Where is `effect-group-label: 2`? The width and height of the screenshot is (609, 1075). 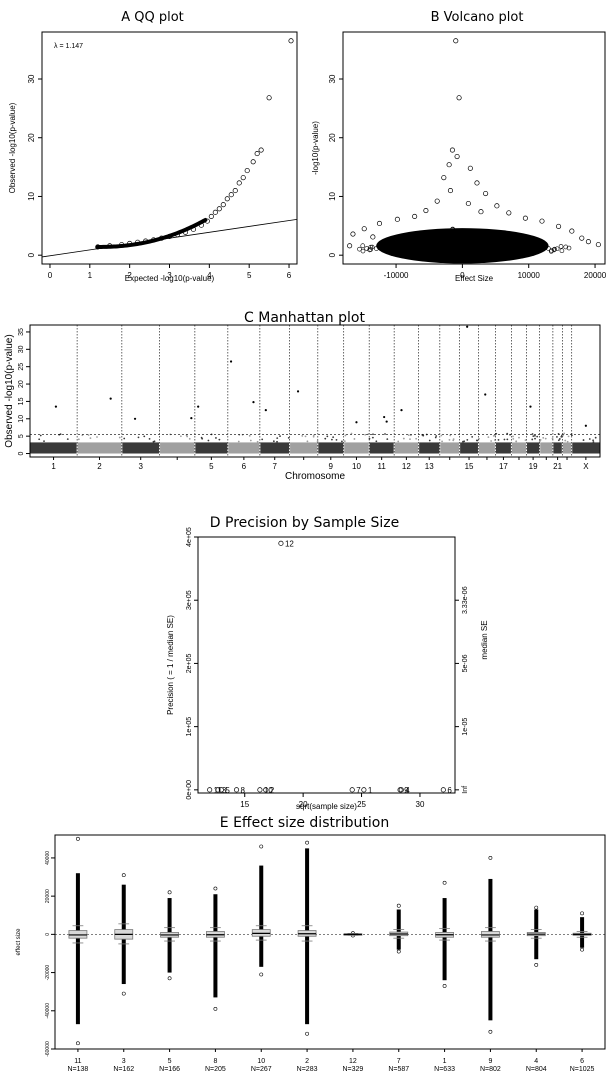 effect-group-label: 2 is located at coordinates (307, 1061).